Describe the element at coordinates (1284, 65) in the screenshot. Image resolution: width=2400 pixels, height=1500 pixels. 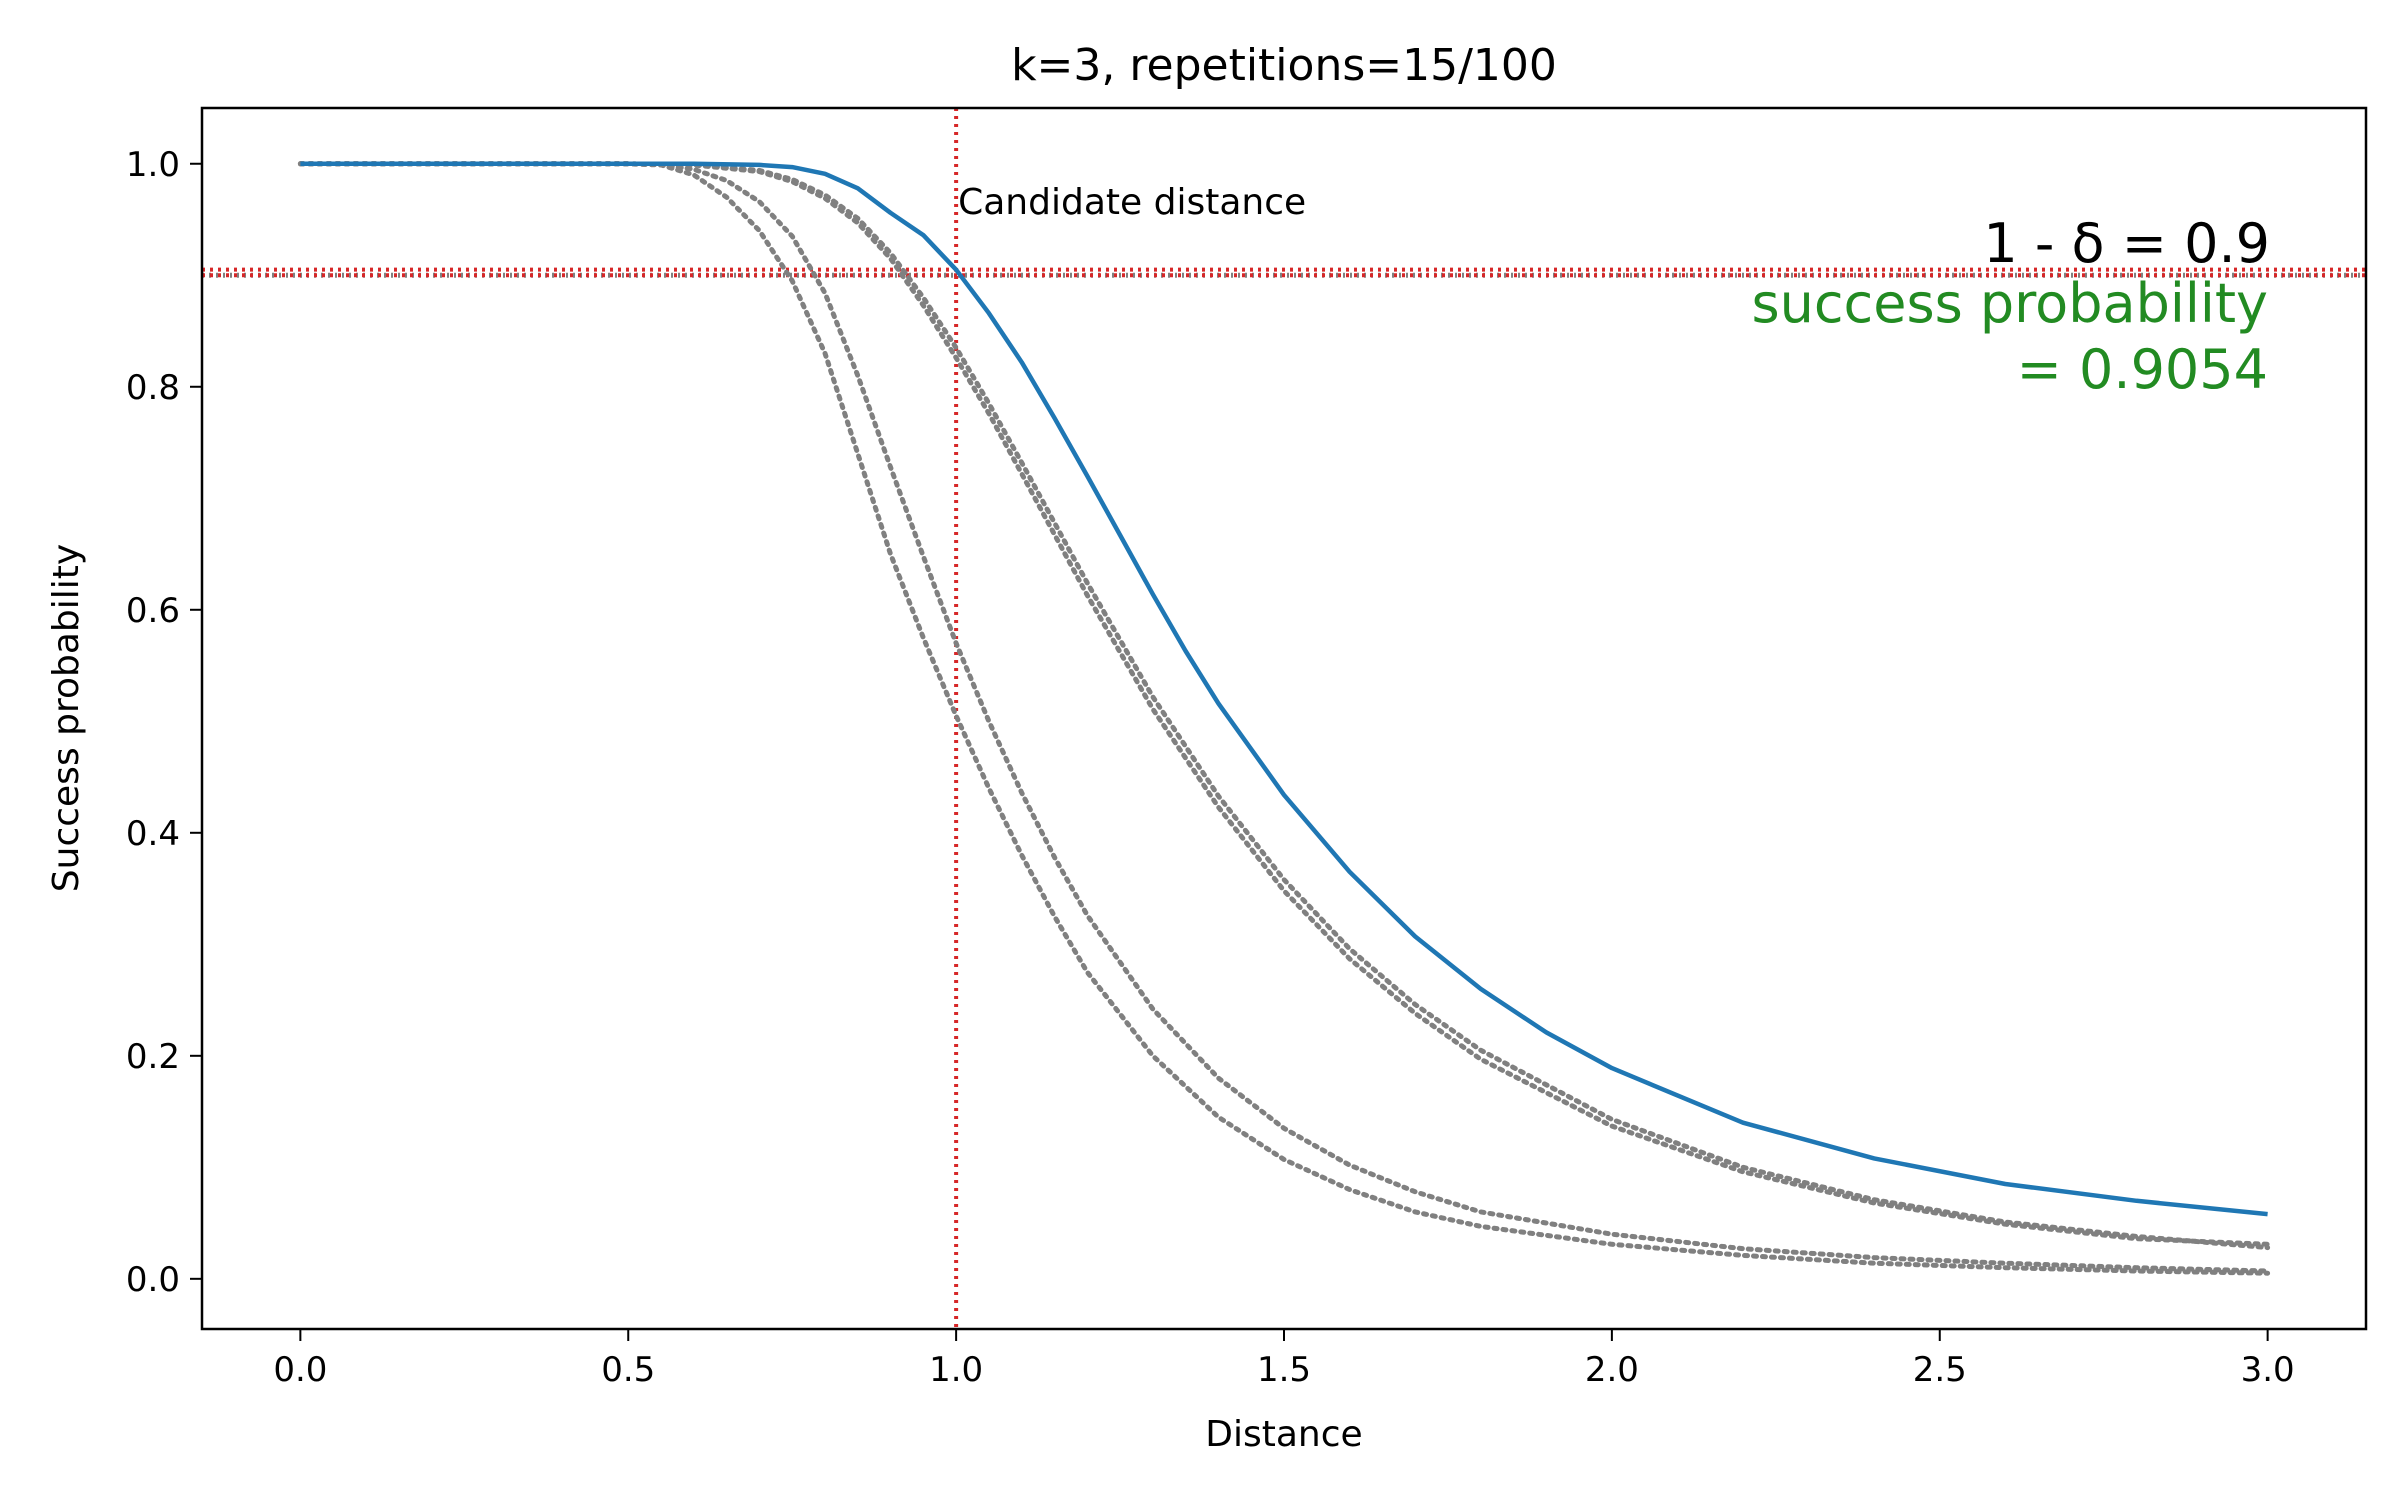
I see `chart-title: k=3, repetitions=15/100` at that location.